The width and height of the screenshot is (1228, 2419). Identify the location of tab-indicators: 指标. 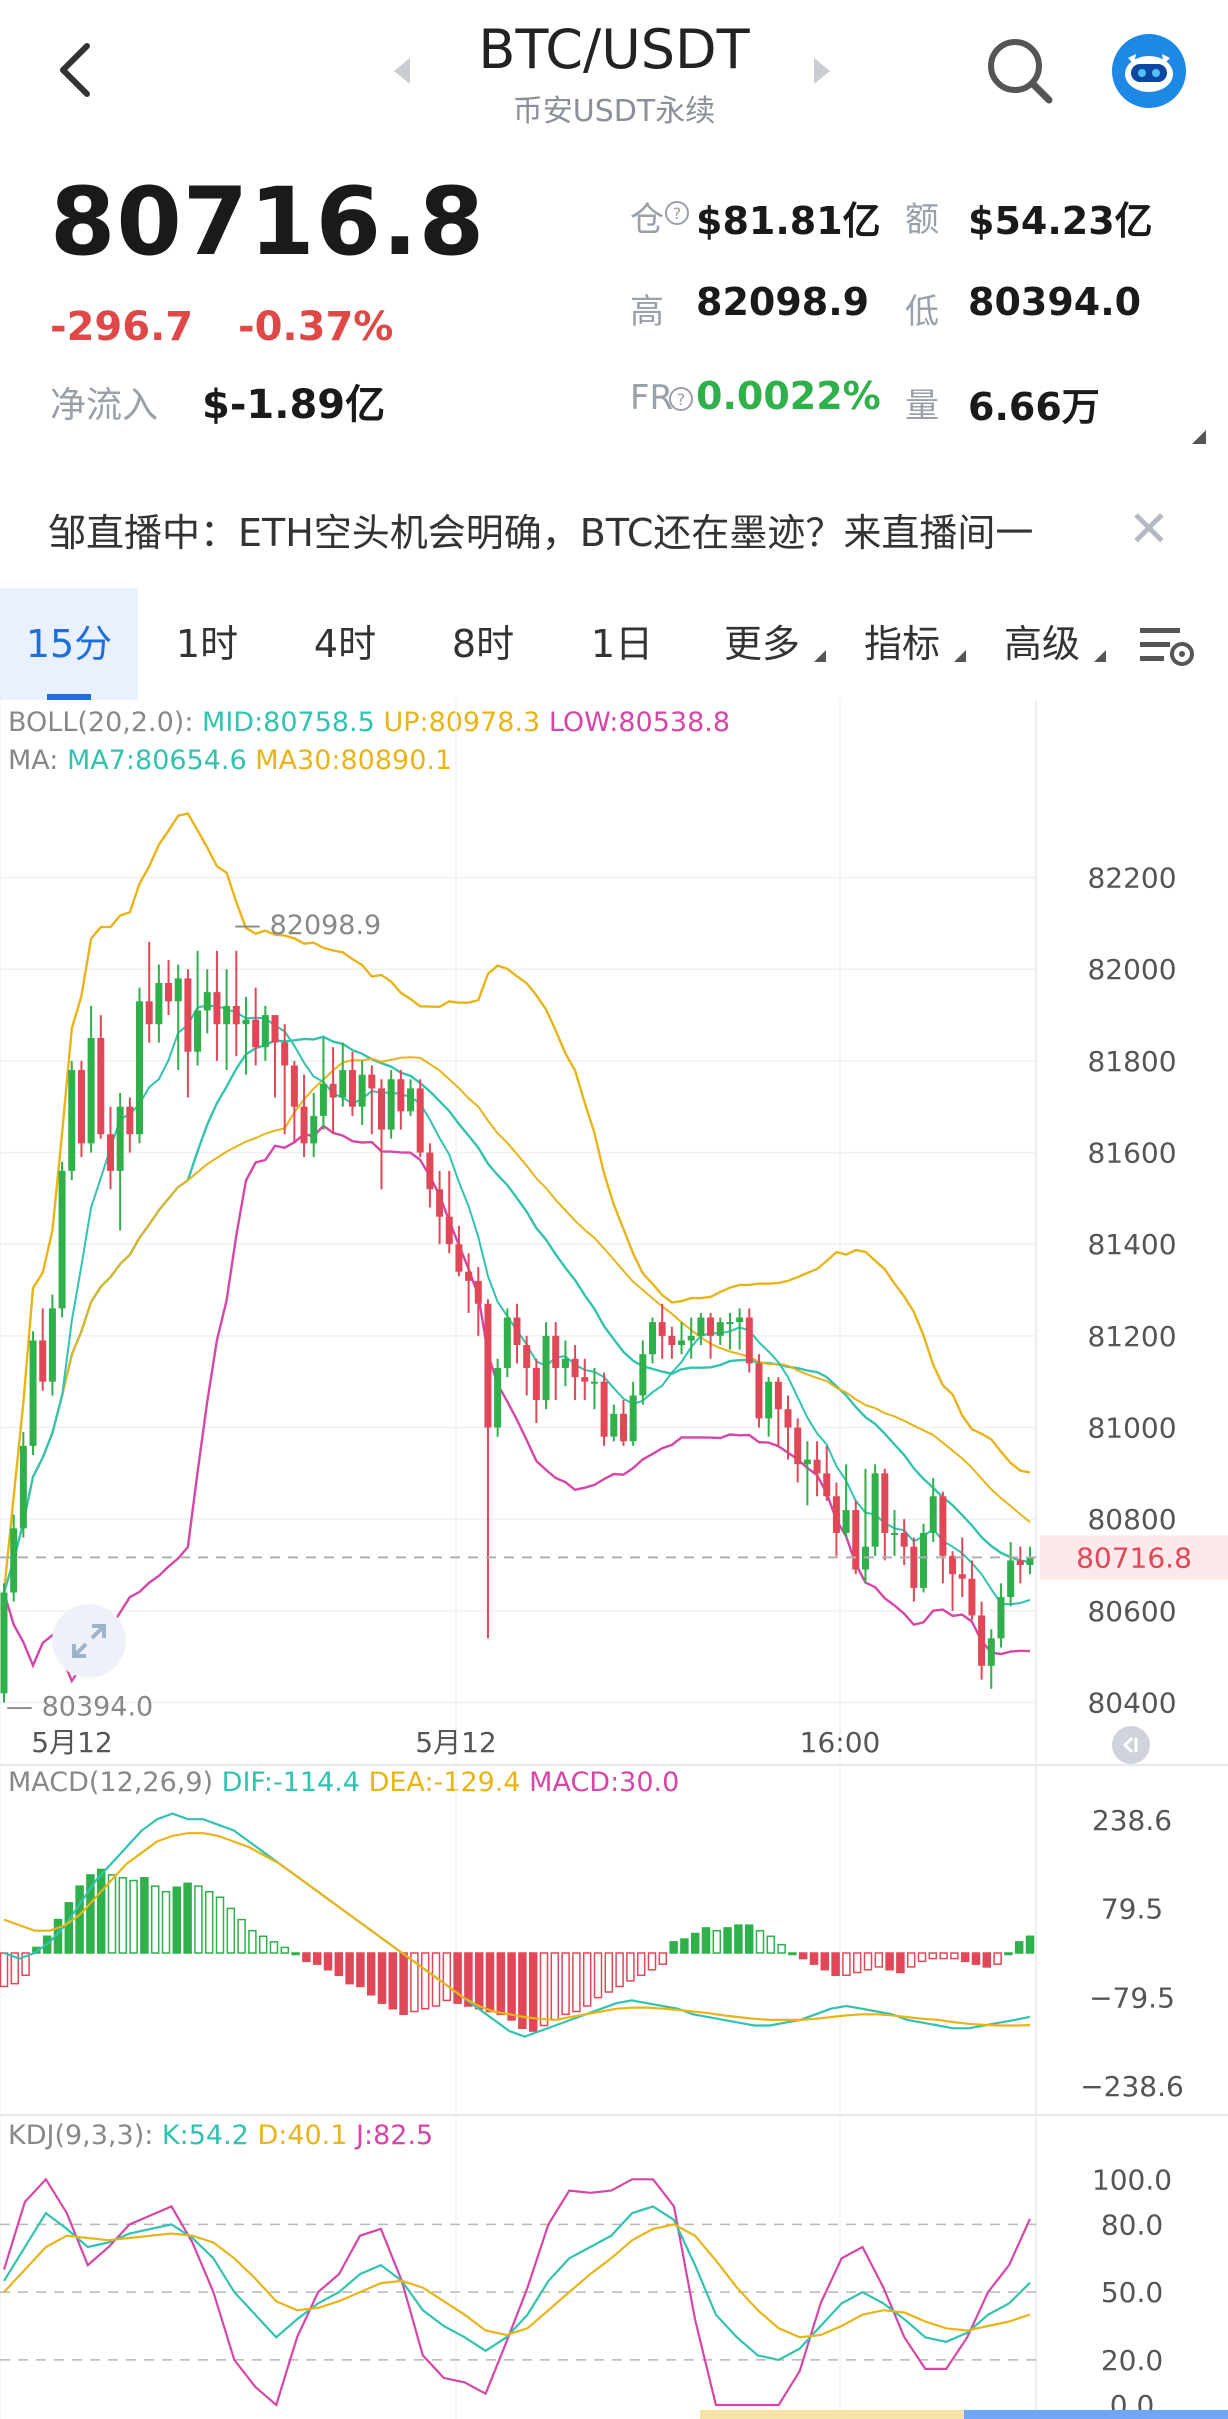
(902, 644).